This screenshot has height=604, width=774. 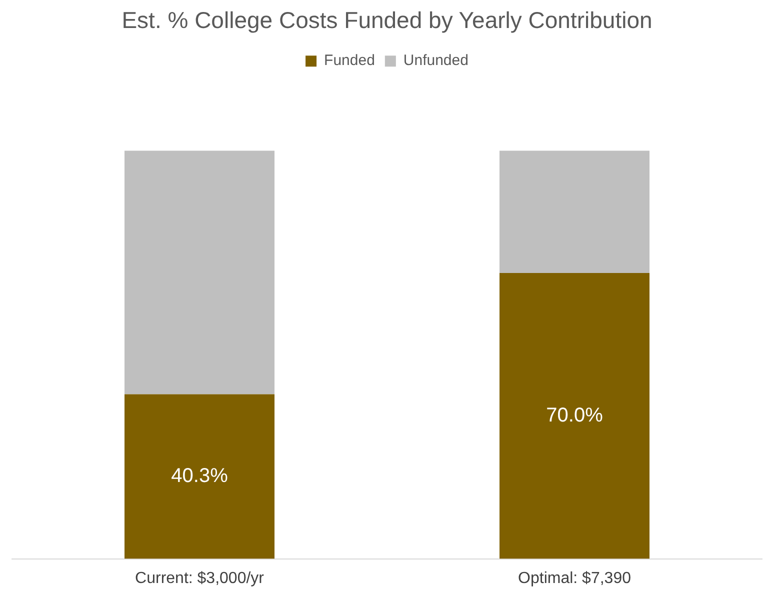 What do you see at coordinates (387, 20) in the screenshot?
I see `chart-title: Est. % College Costs Funded by Yearly Contribution` at bounding box center [387, 20].